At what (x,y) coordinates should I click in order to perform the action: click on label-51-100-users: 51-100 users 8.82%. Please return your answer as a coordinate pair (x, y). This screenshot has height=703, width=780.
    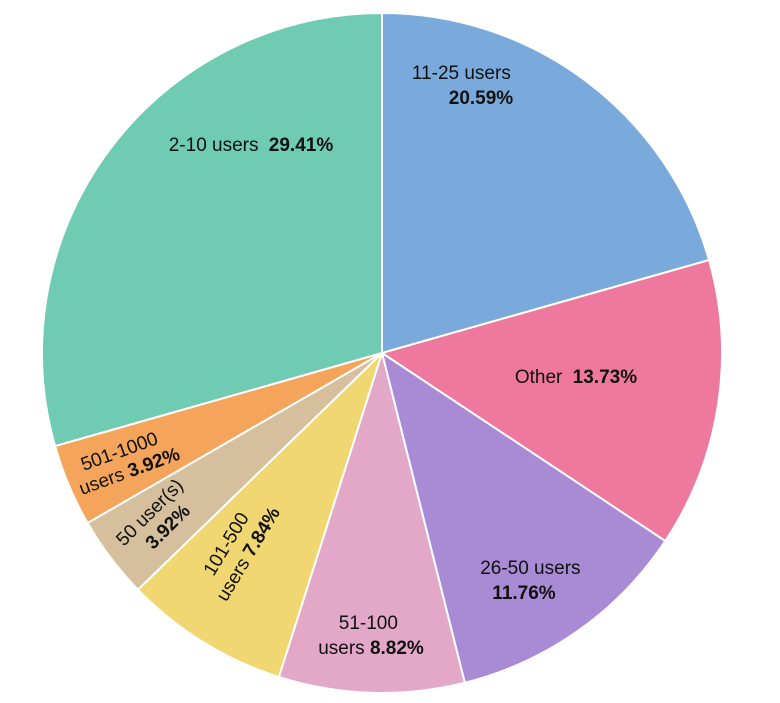
    Looking at the image, I should click on (371, 636).